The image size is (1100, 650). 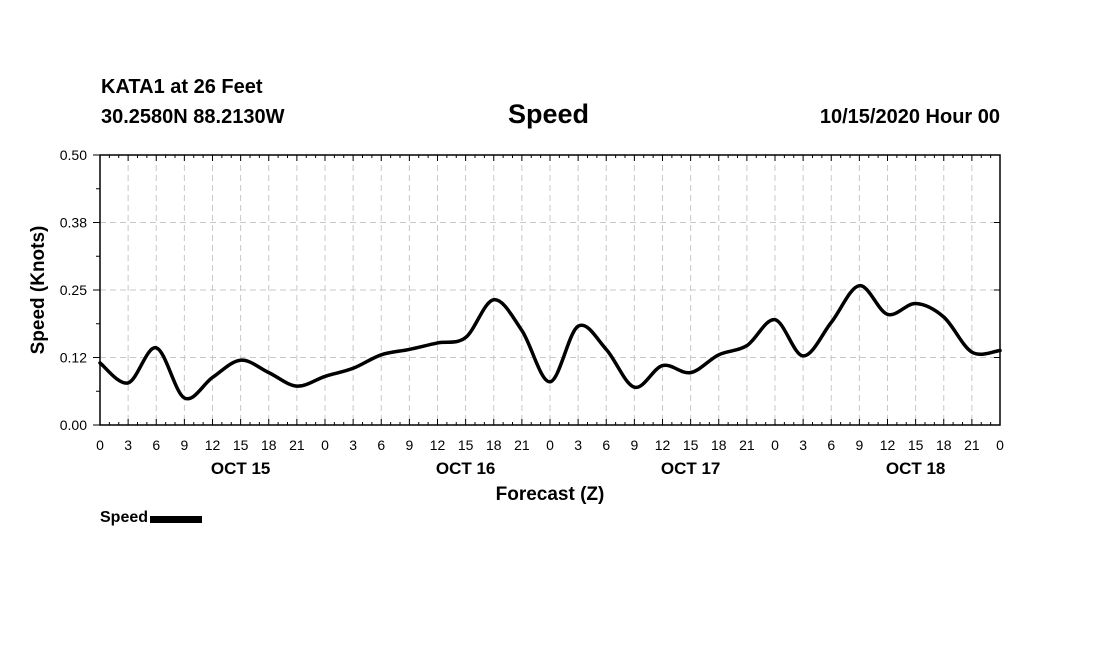 What do you see at coordinates (176, 519) in the screenshot?
I see `legend-swatch` at bounding box center [176, 519].